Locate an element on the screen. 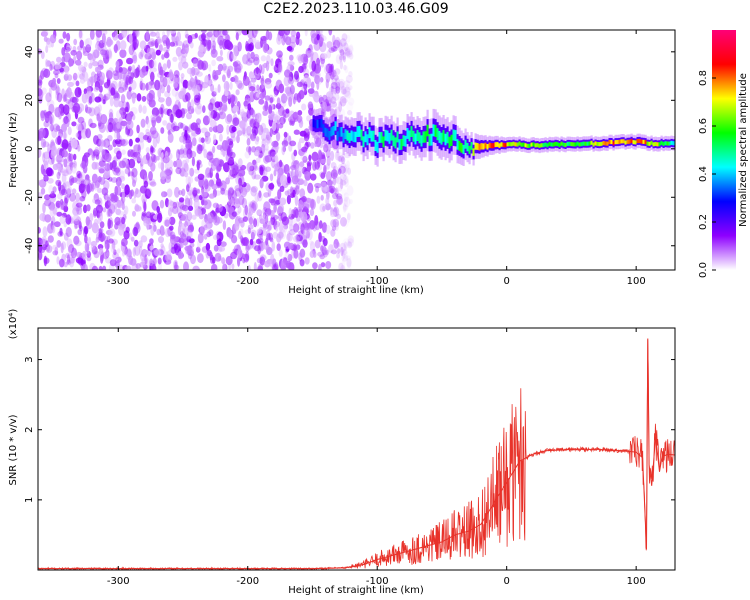  y-tick-label: 40 is located at coordinates (29, 51).